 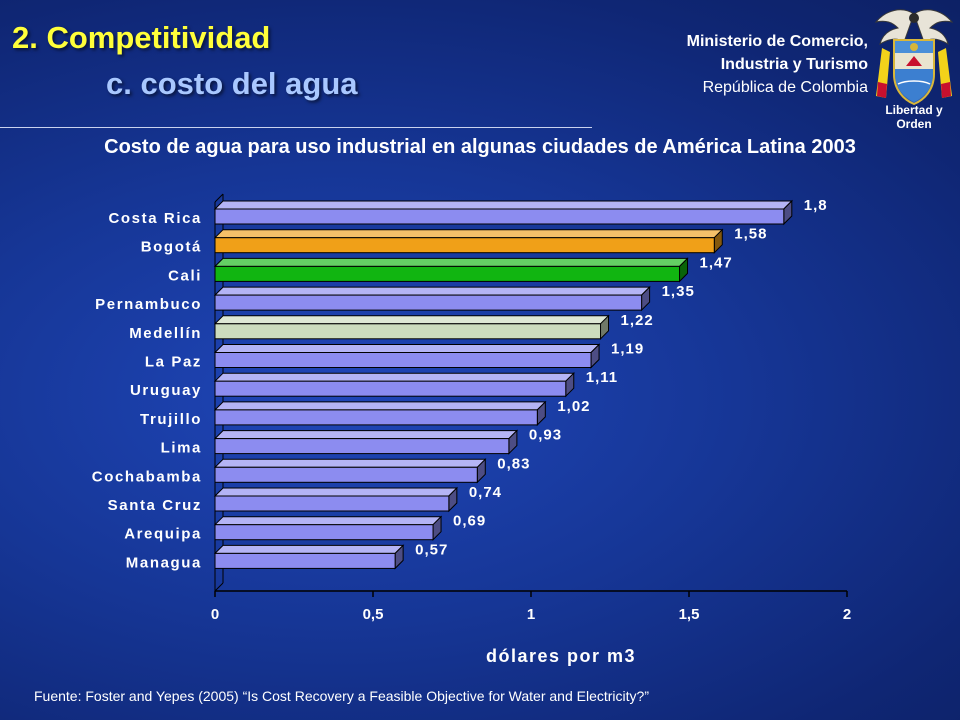 I want to click on crest-motto: Libertad y Orden, so click(x=914, y=117).